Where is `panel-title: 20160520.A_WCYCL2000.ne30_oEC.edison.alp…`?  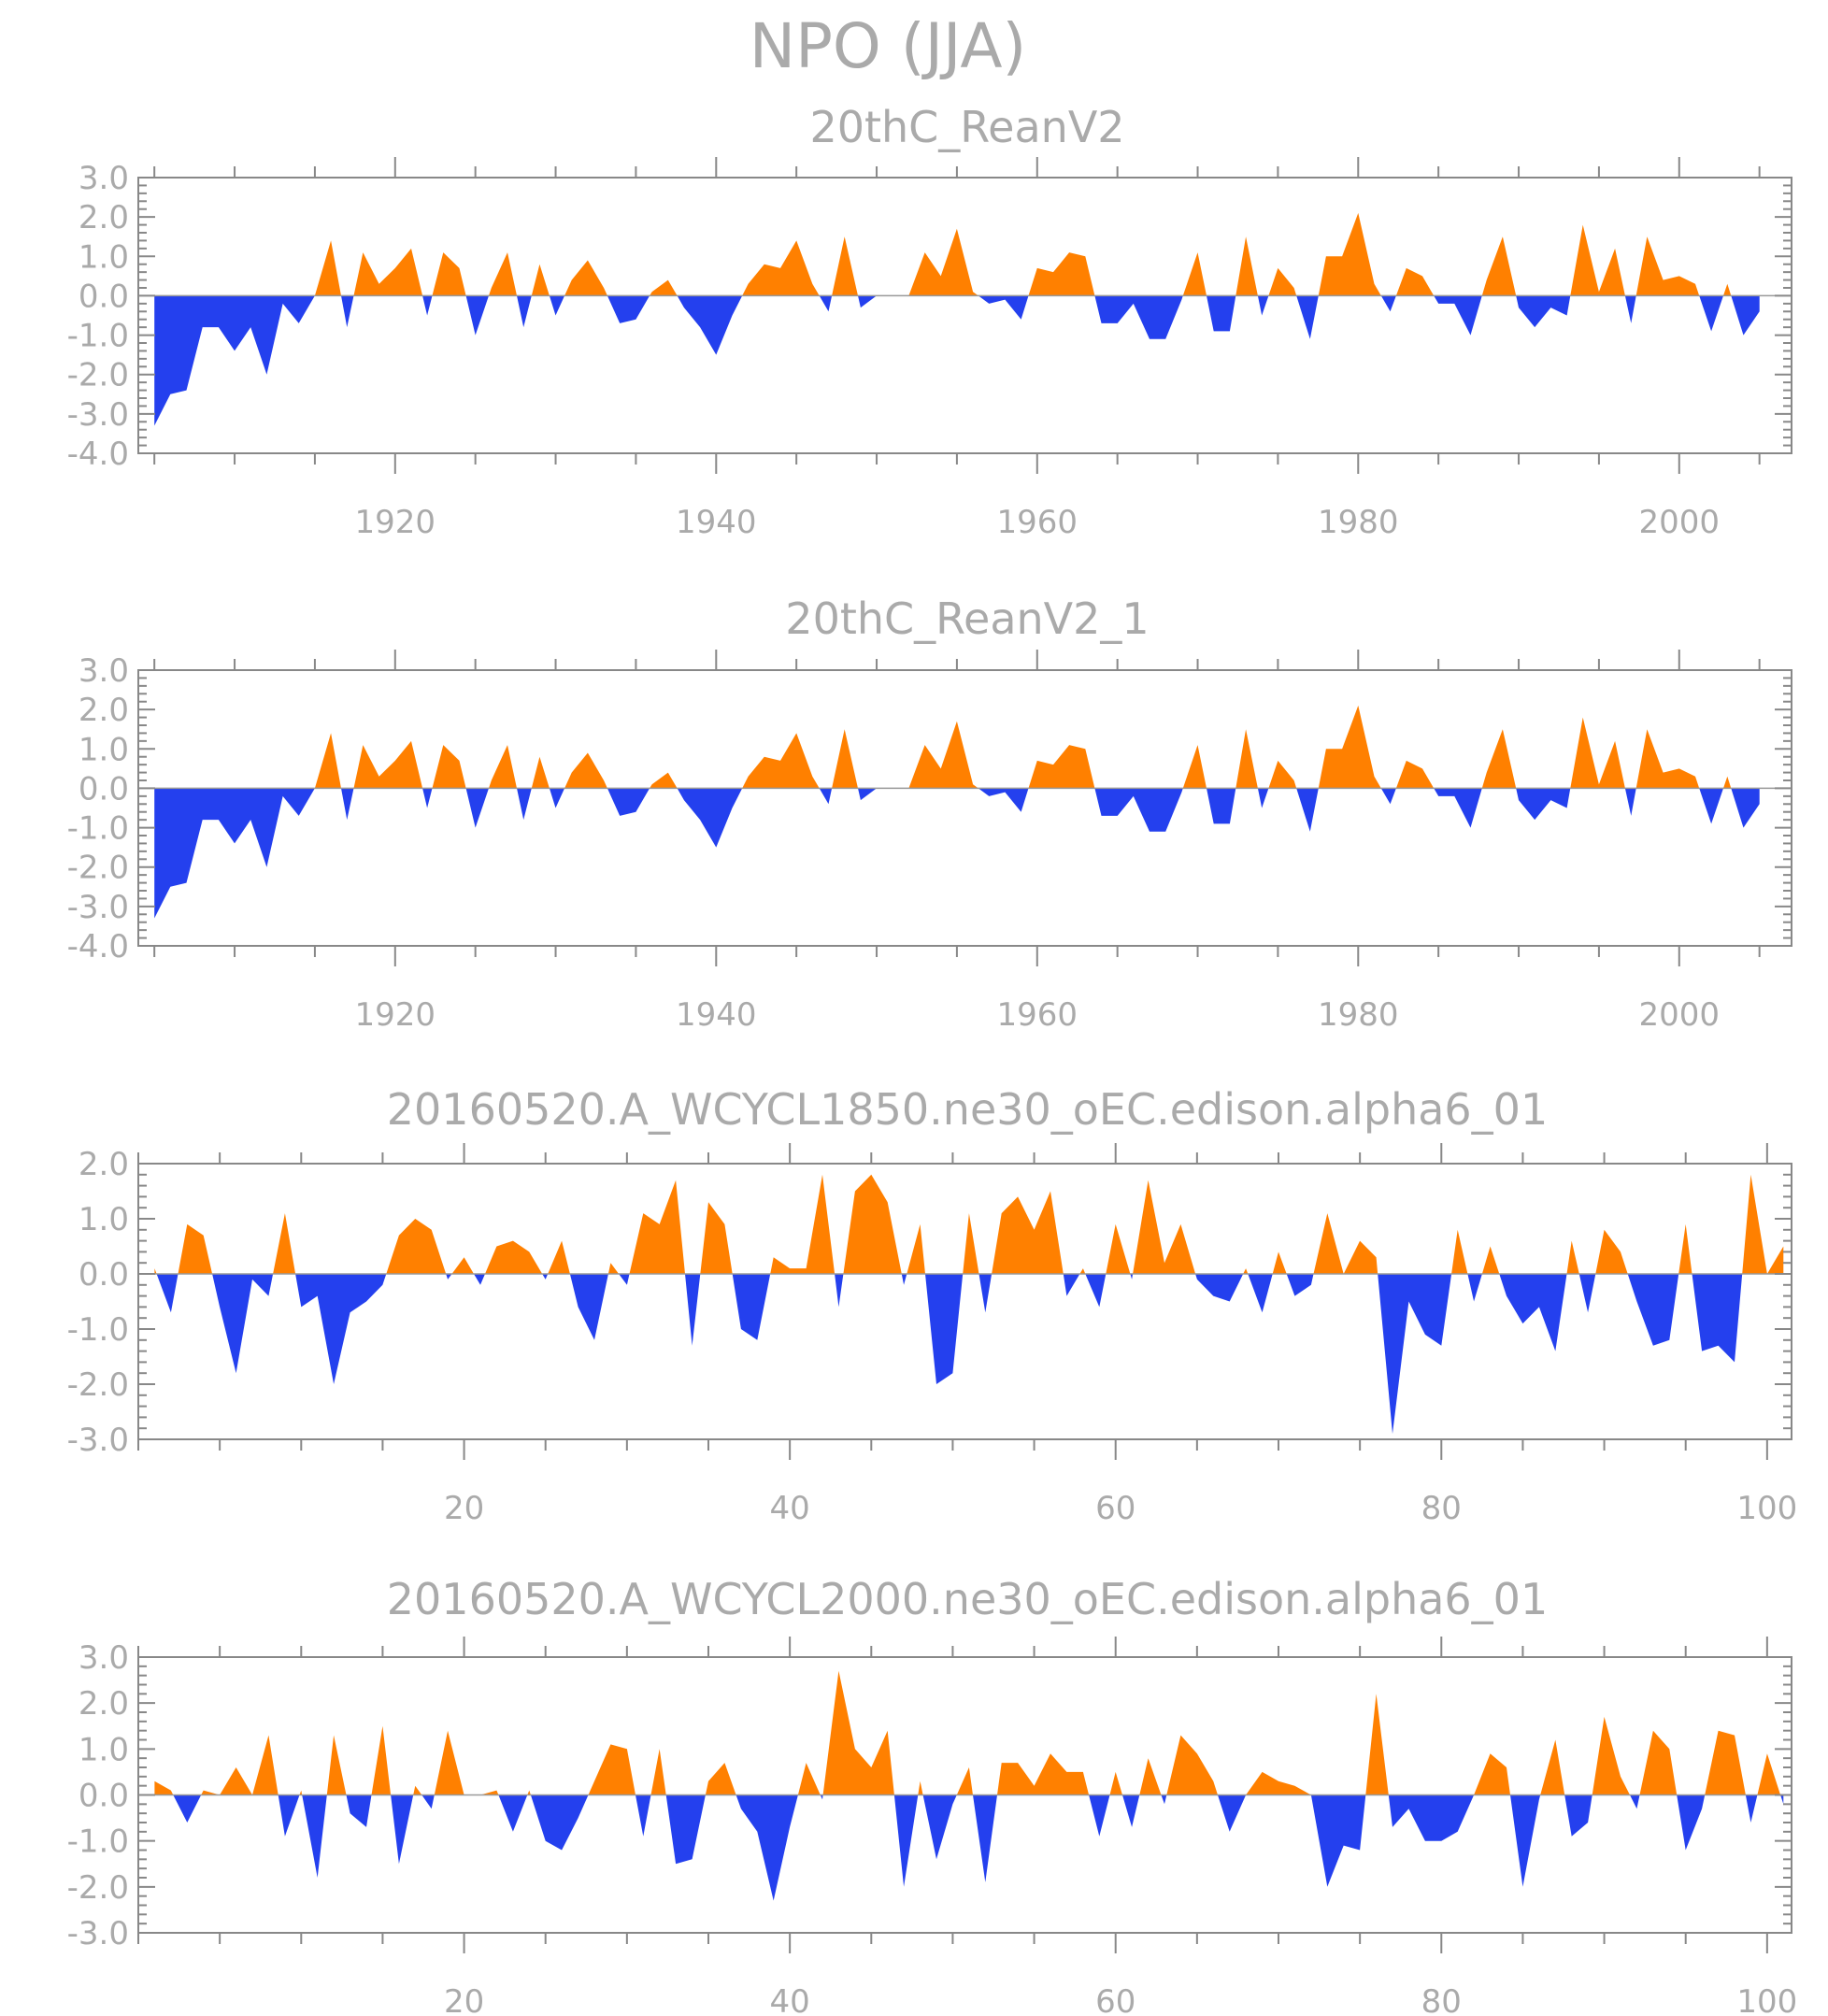
panel-title: 20160520.A_WCYCL2000.ne30_oEC.edison.alp… is located at coordinates (967, 1599).